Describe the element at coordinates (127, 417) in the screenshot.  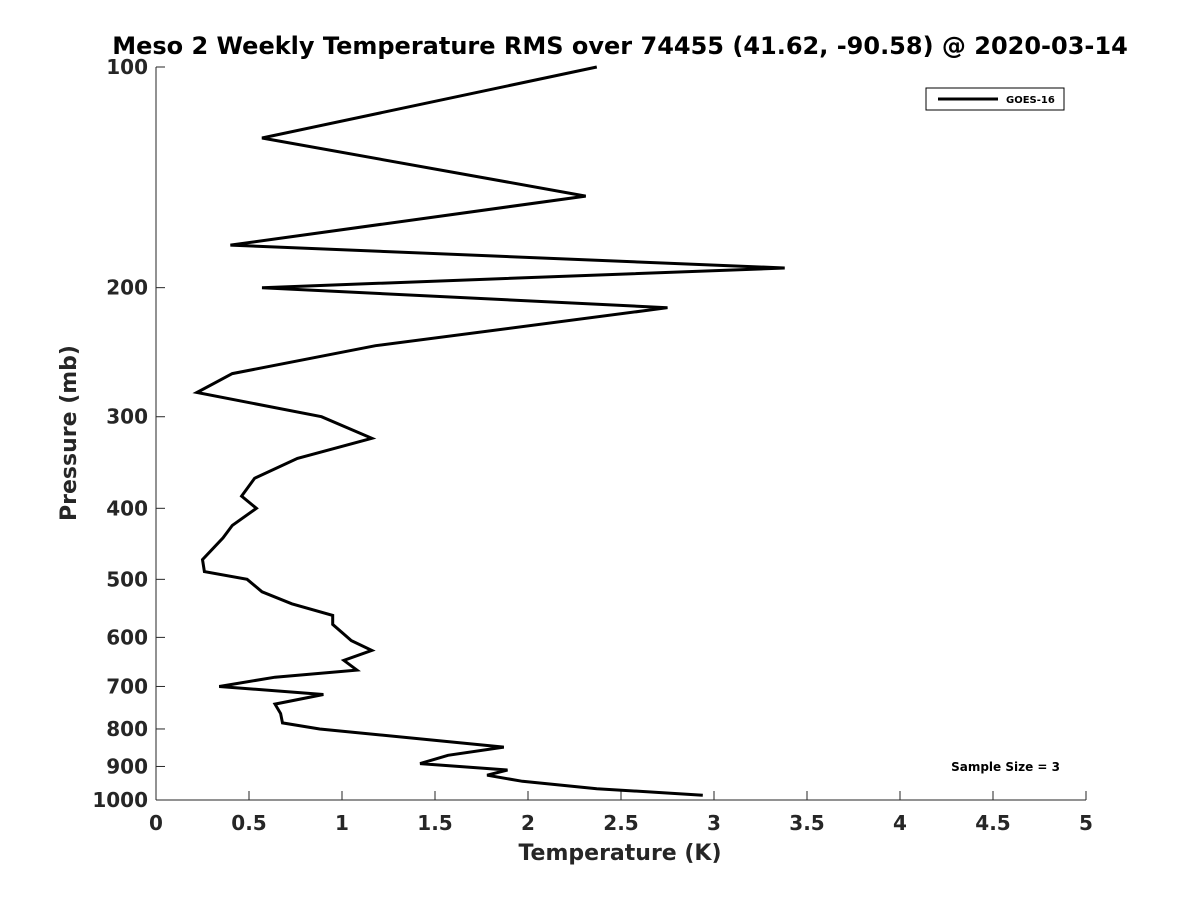
I see `y-tick-label: 300` at that location.